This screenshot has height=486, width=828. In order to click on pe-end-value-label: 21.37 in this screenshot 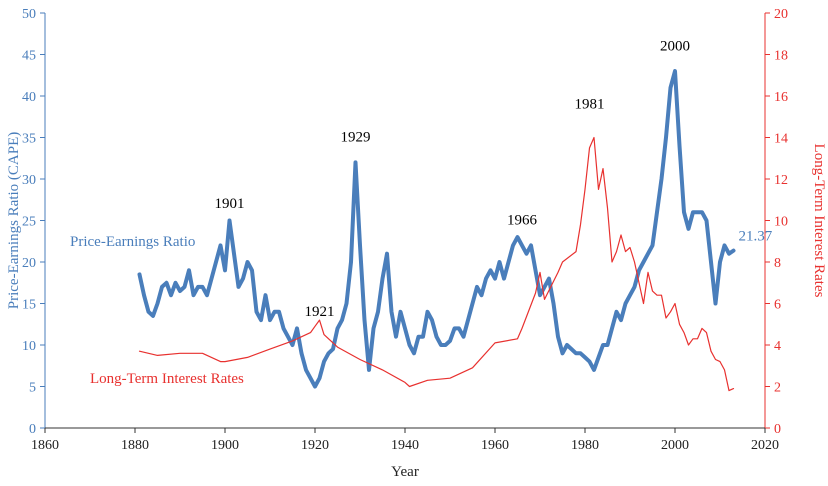, I will do `click(756, 237)`.